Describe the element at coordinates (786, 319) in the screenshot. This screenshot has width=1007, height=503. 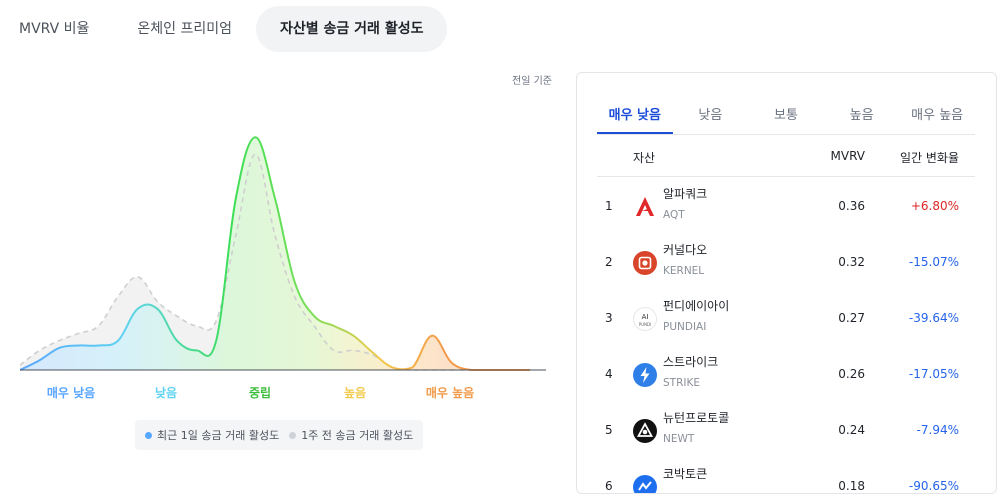
I see `table-row: 3 AI PUNDI 펀디에이아이 PUNDIAI 0.27 -39.64%` at that location.